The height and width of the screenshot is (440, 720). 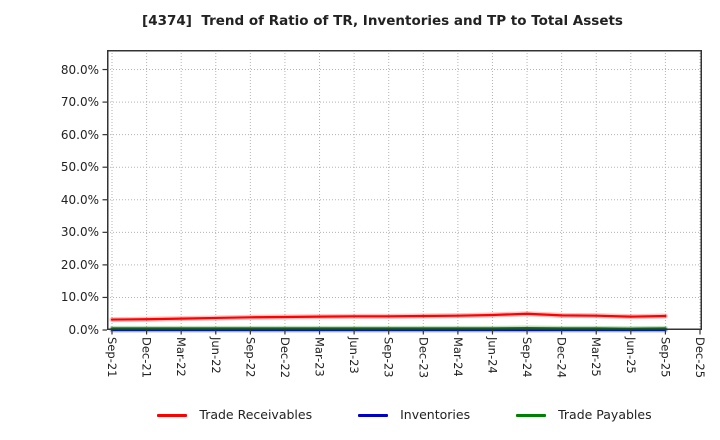 I want to click on x-tick-label: Mar-24, so click(x=457, y=357).